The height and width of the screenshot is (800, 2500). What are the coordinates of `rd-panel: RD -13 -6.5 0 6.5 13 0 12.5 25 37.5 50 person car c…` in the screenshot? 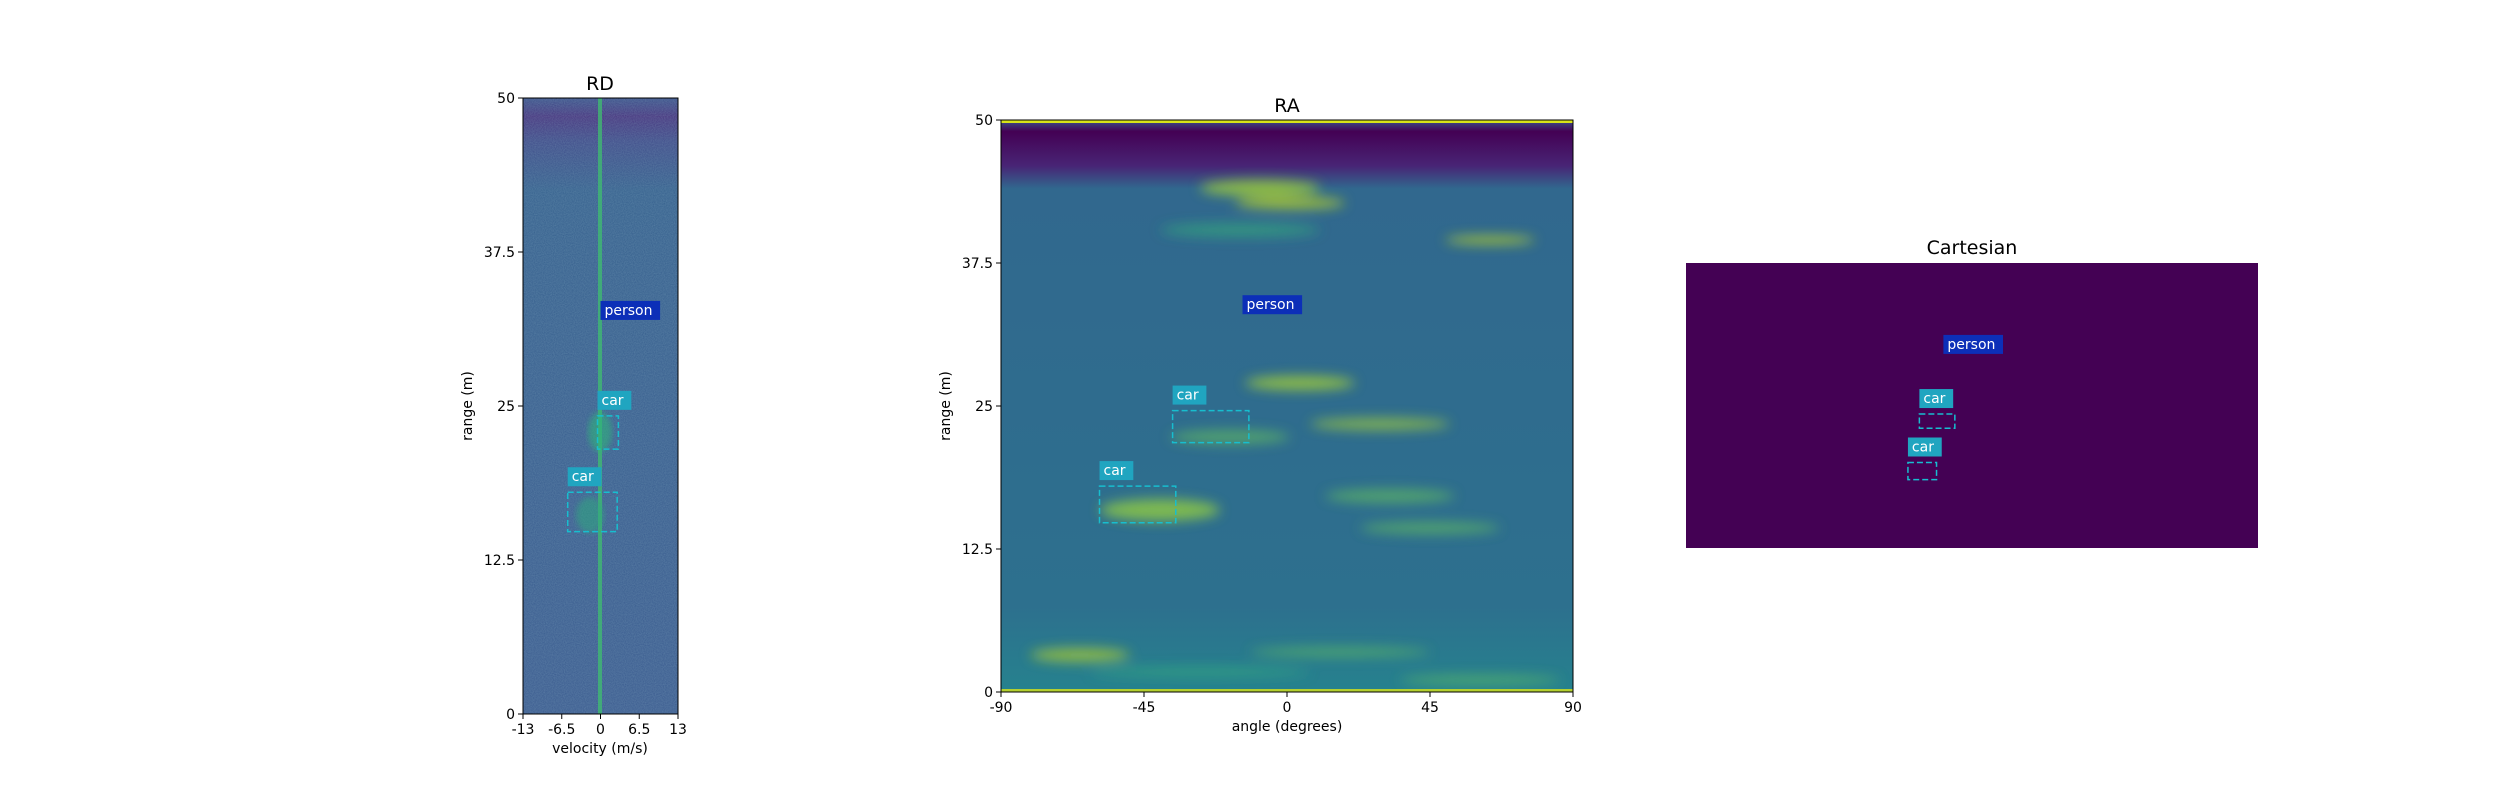 It's located at (573, 415).